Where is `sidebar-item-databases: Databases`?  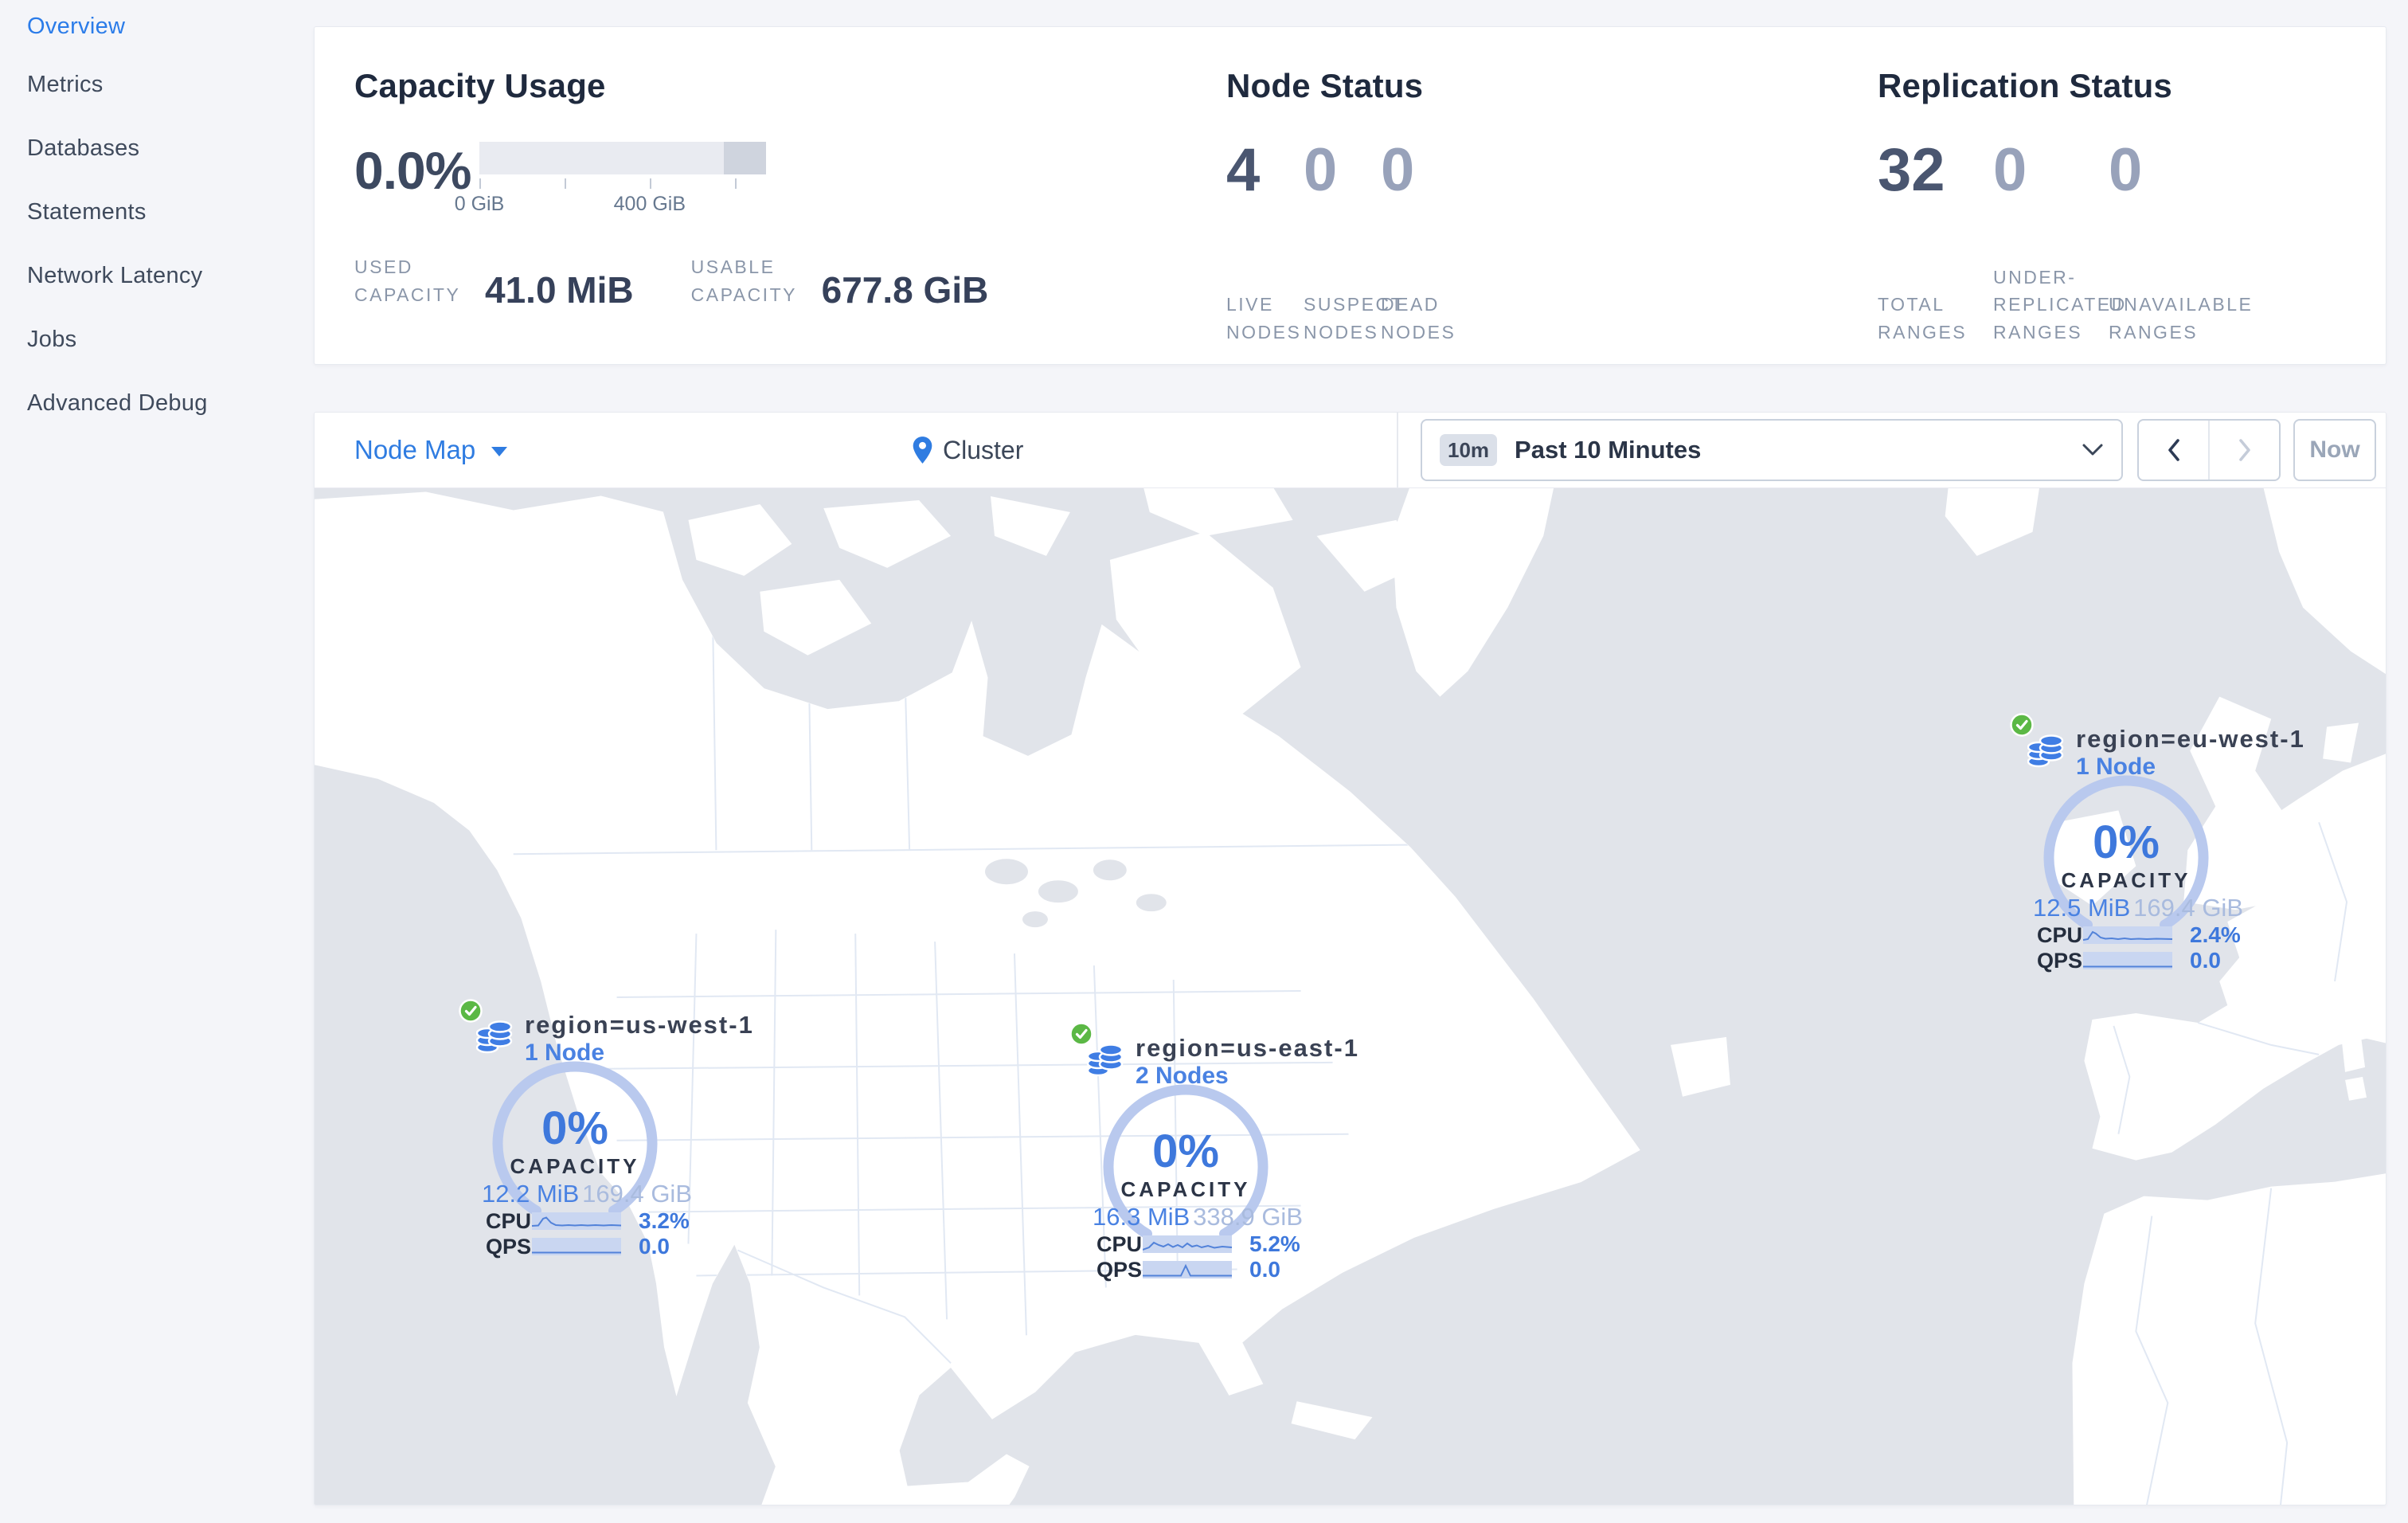
sidebar-item-databases: Databases is located at coordinates (83, 148).